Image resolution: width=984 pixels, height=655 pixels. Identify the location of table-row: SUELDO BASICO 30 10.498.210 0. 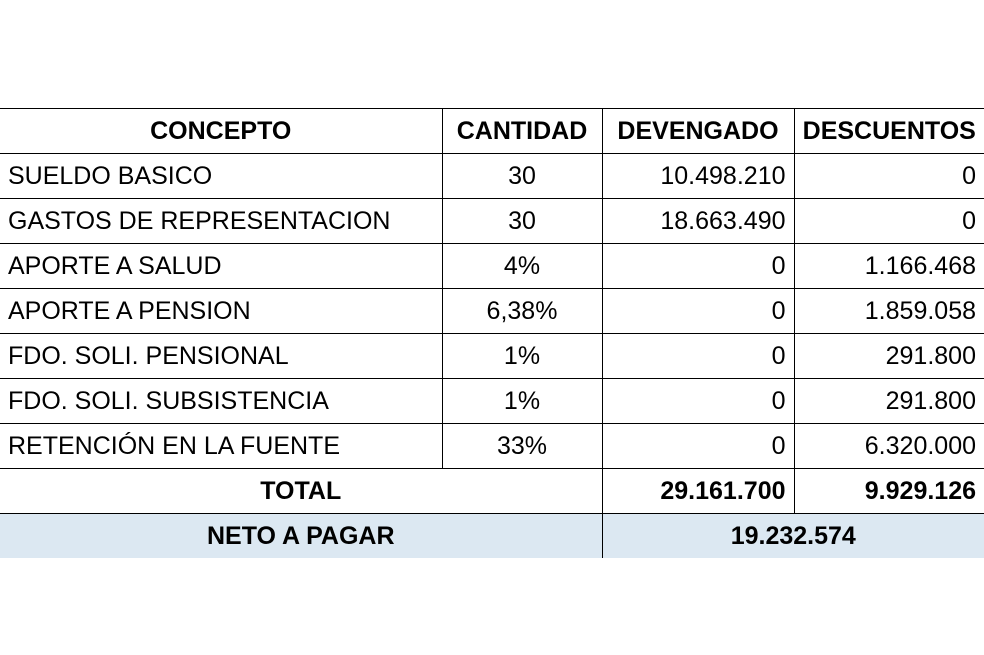
(492, 176).